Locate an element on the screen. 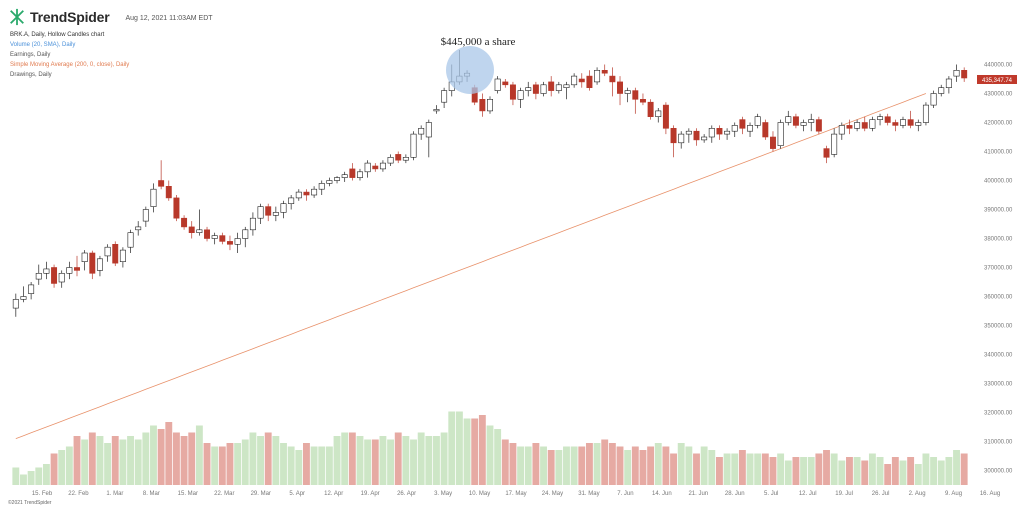 Image resolution: width=1024 pixels, height=509 pixels. legend-title: BRK.A, Daily, Hollow Candles chart is located at coordinates (57, 35).